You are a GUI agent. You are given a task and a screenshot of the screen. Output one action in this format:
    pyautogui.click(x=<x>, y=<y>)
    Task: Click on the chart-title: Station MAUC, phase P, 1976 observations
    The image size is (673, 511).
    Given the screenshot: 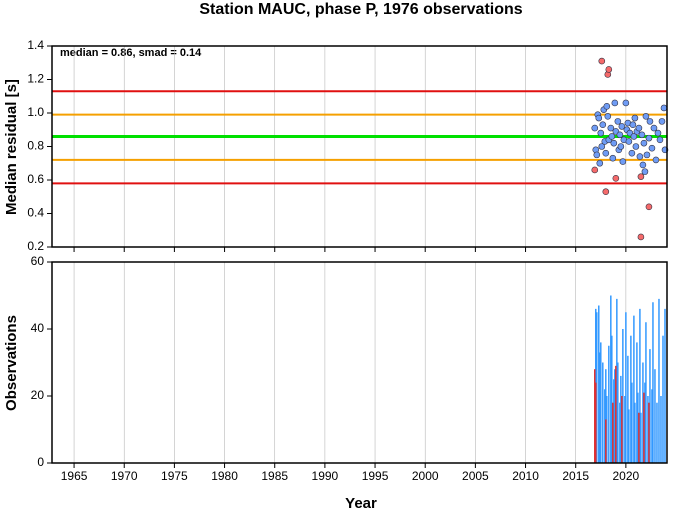 What is the action you would take?
    pyautogui.click(x=360, y=9)
    